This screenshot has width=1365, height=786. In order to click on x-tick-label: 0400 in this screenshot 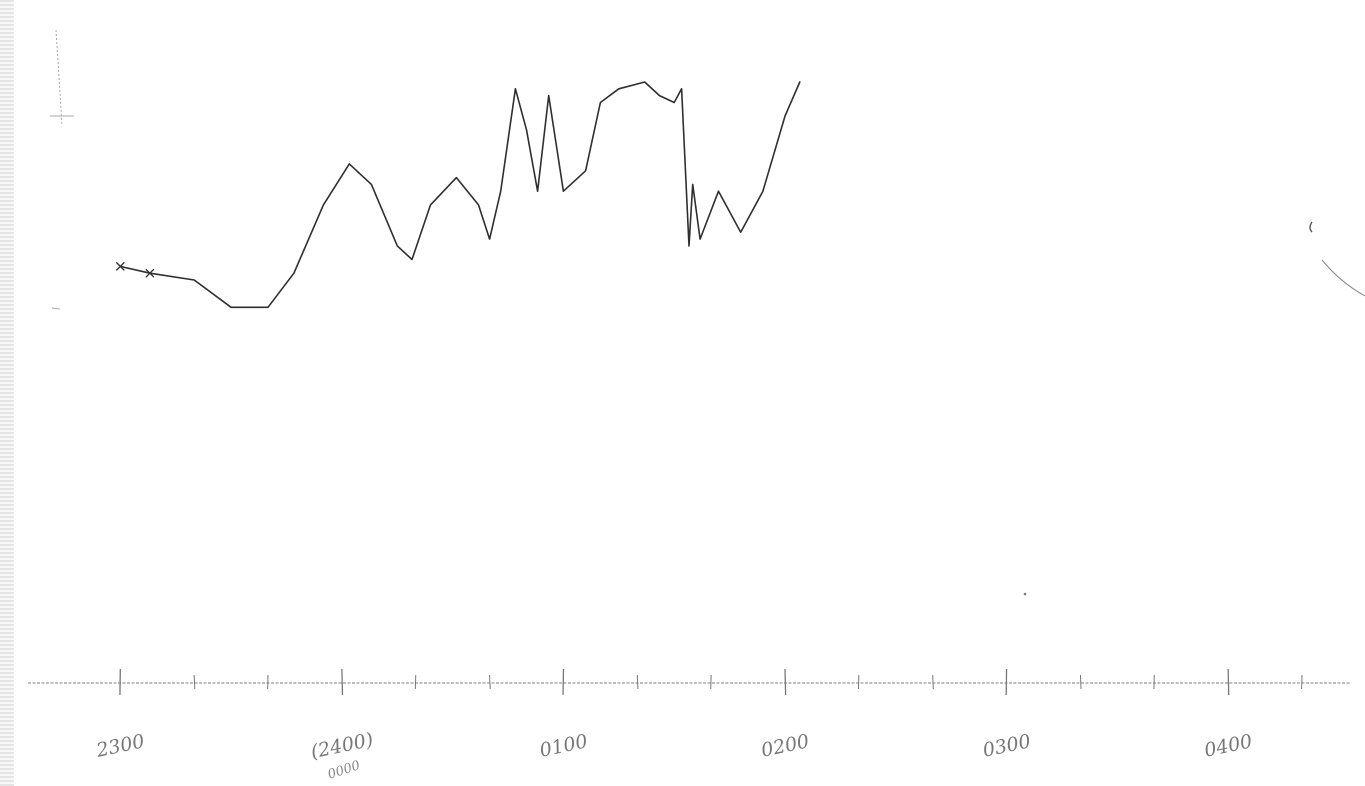, I will do `click(1228, 746)`.